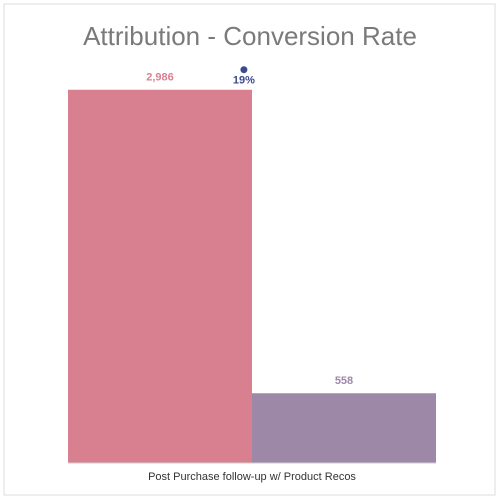 Image resolution: width=500 pixels, height=500 pixels. What do you see at coordinates (244, 81) in the screenshot?
I see `data-label: 19%` at bounding box center [244, 81].